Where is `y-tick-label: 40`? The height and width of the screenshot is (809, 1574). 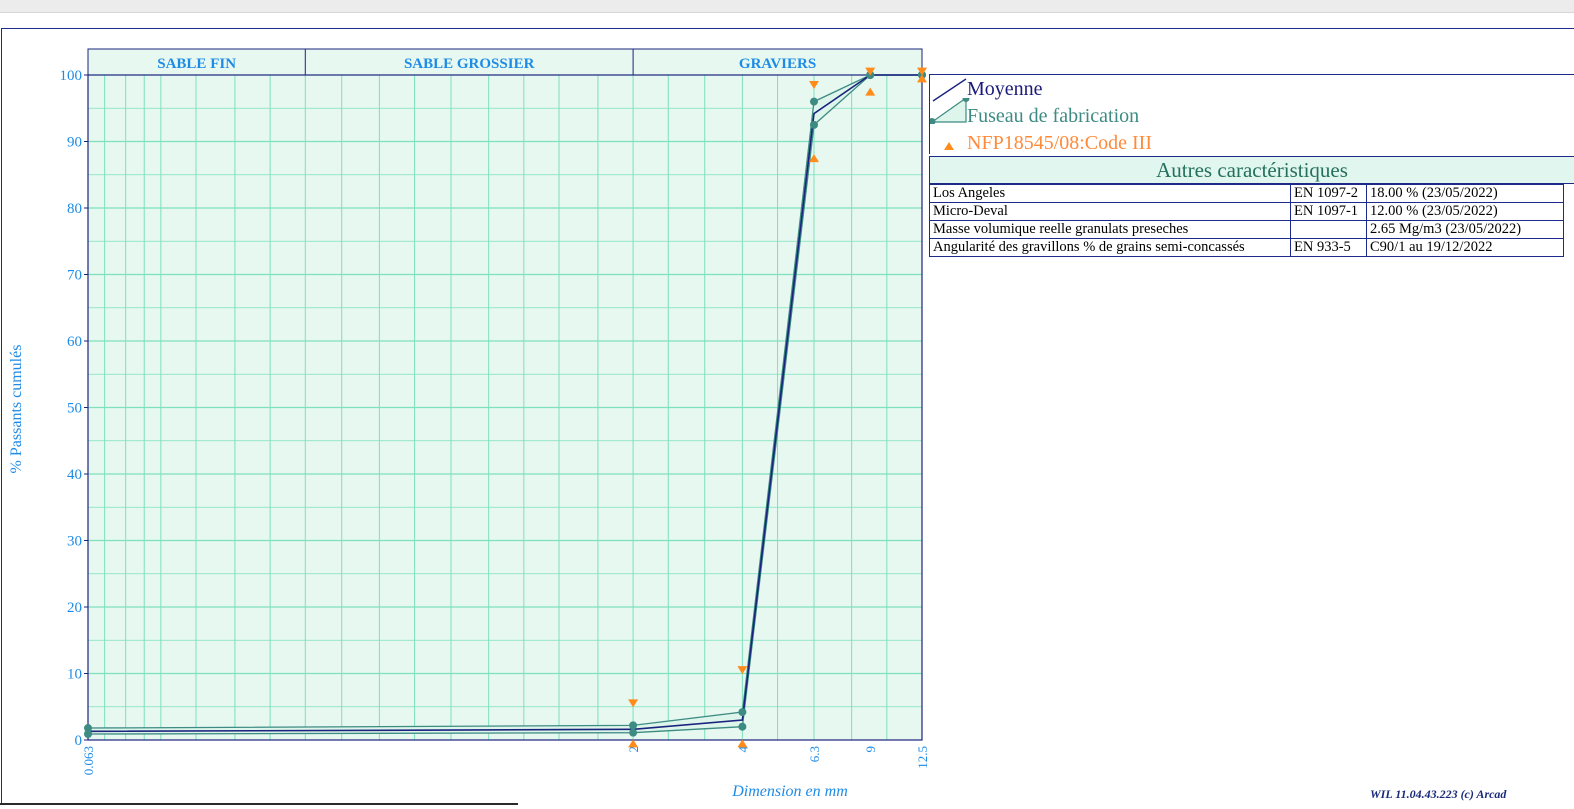
y-tick-label: 40 is located at coordinates (74, 475).